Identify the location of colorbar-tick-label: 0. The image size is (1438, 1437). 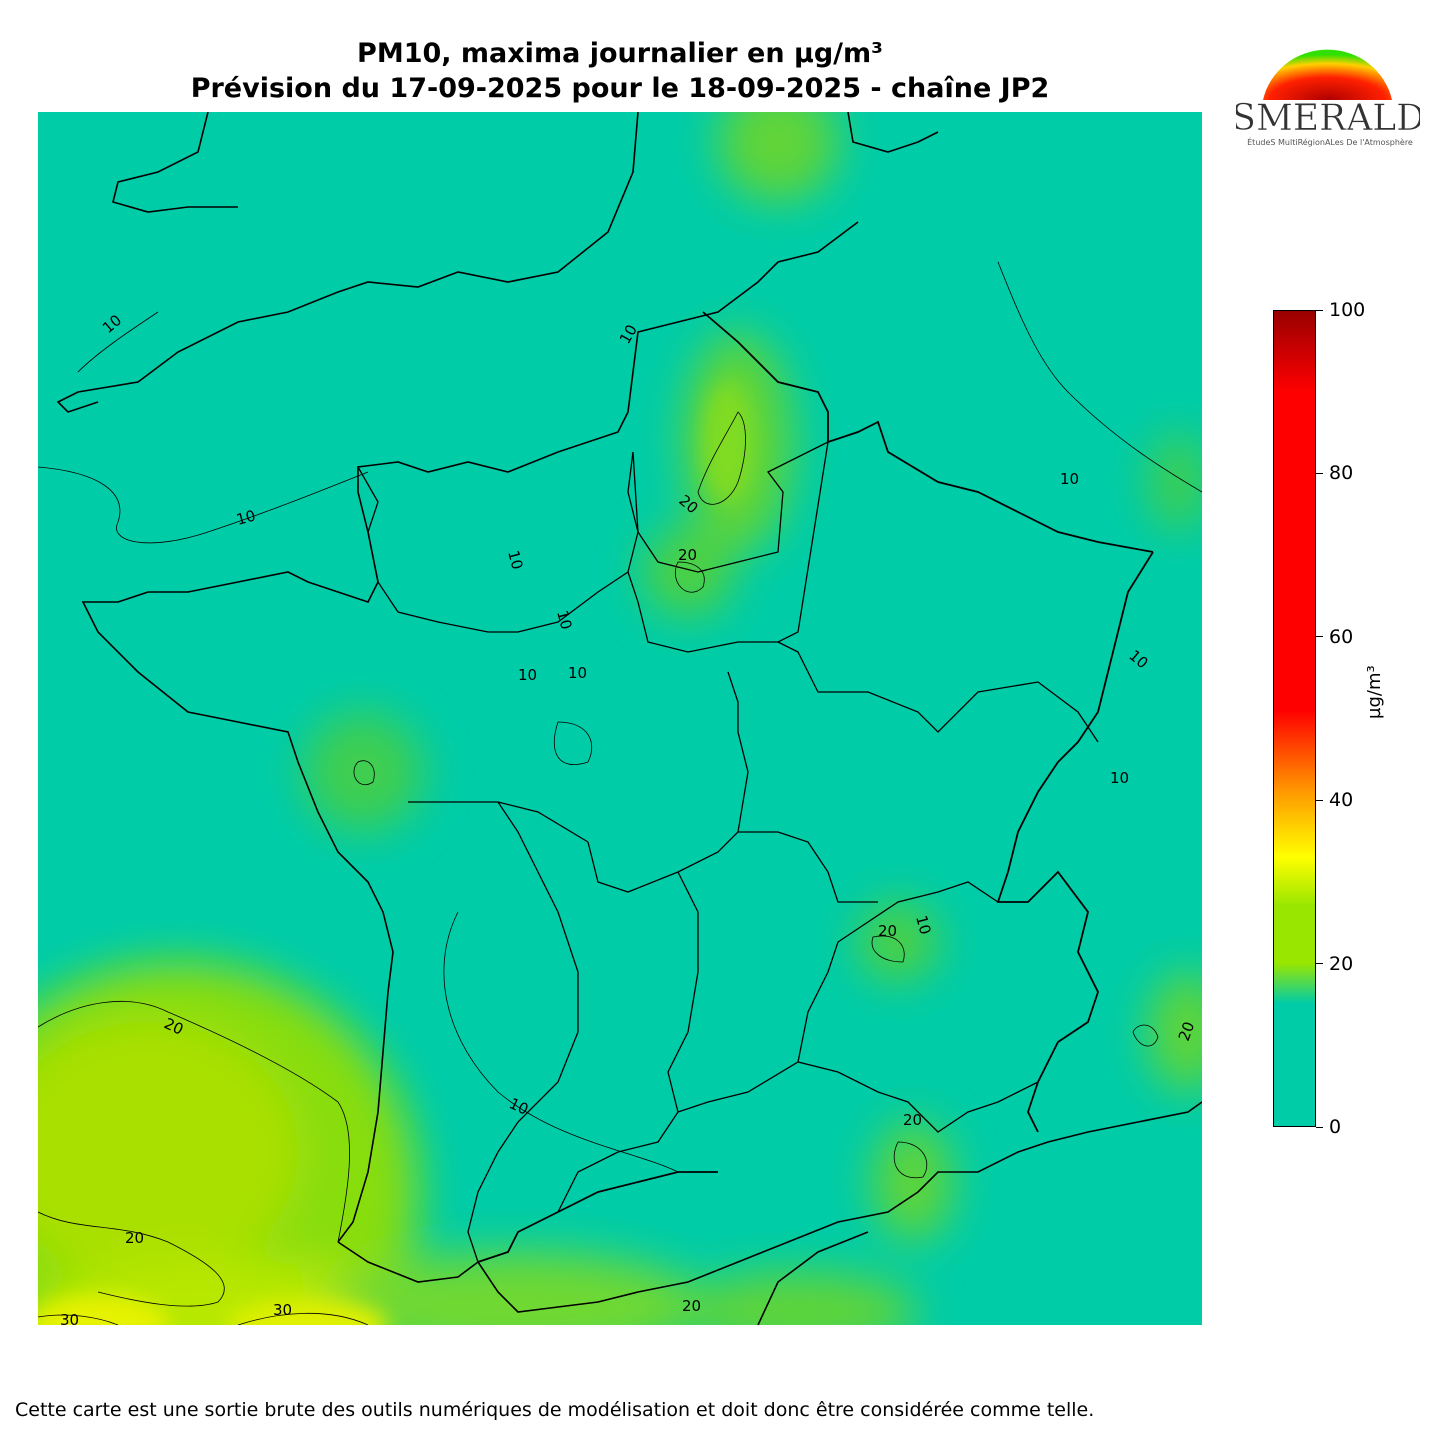
(1335, 1127).